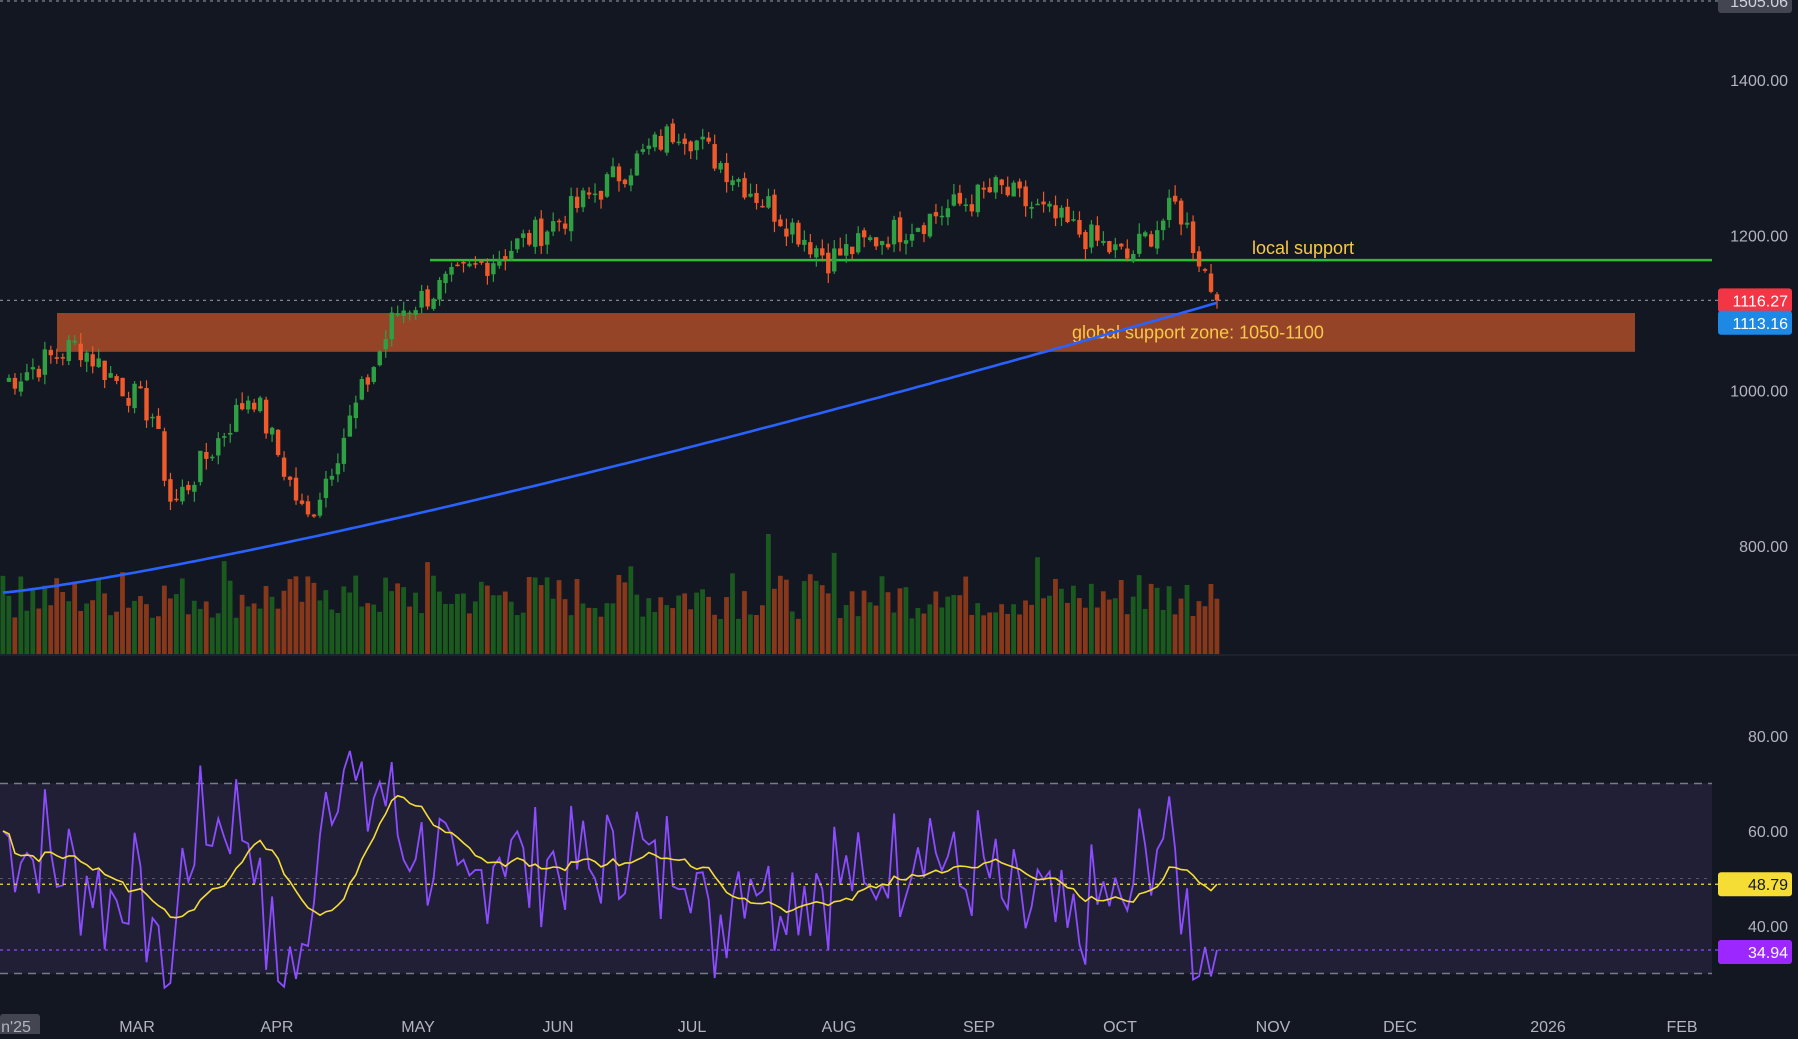 The width and height of the screenshot is (1798, 1039). Describe the element at coordinates (1548, 1026) in the screenshot. I see `x-tick-label: 2026` at that location.